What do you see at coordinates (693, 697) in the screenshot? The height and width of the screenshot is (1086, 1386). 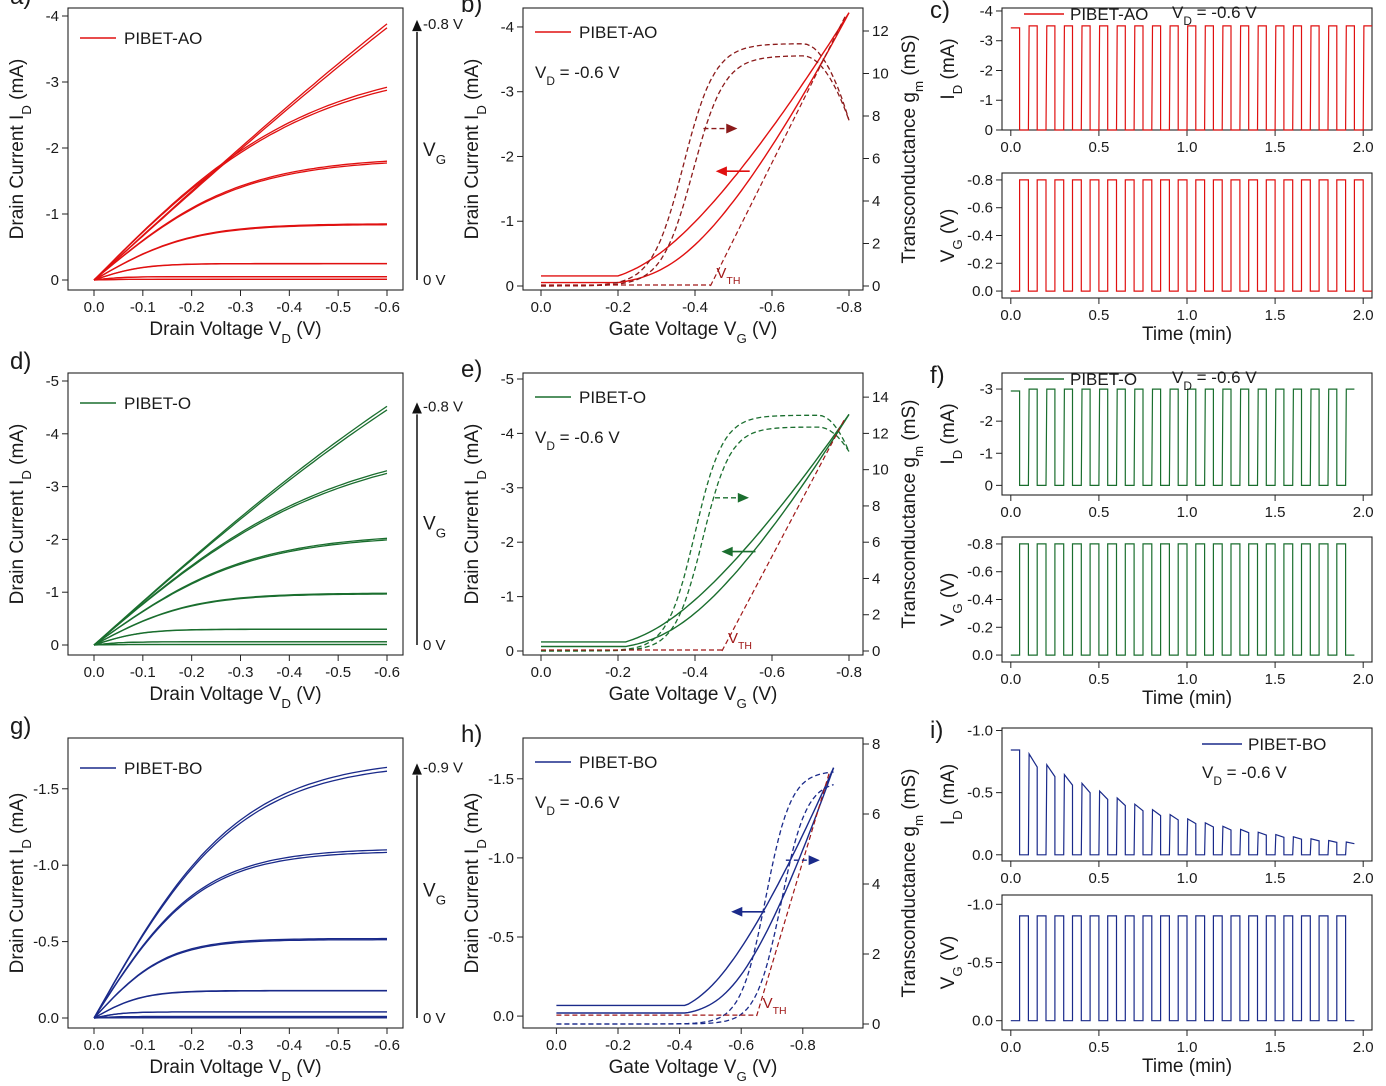 I see `x-axis-label: Gate Voltage VG (V)` at bounding box center [693, 697].